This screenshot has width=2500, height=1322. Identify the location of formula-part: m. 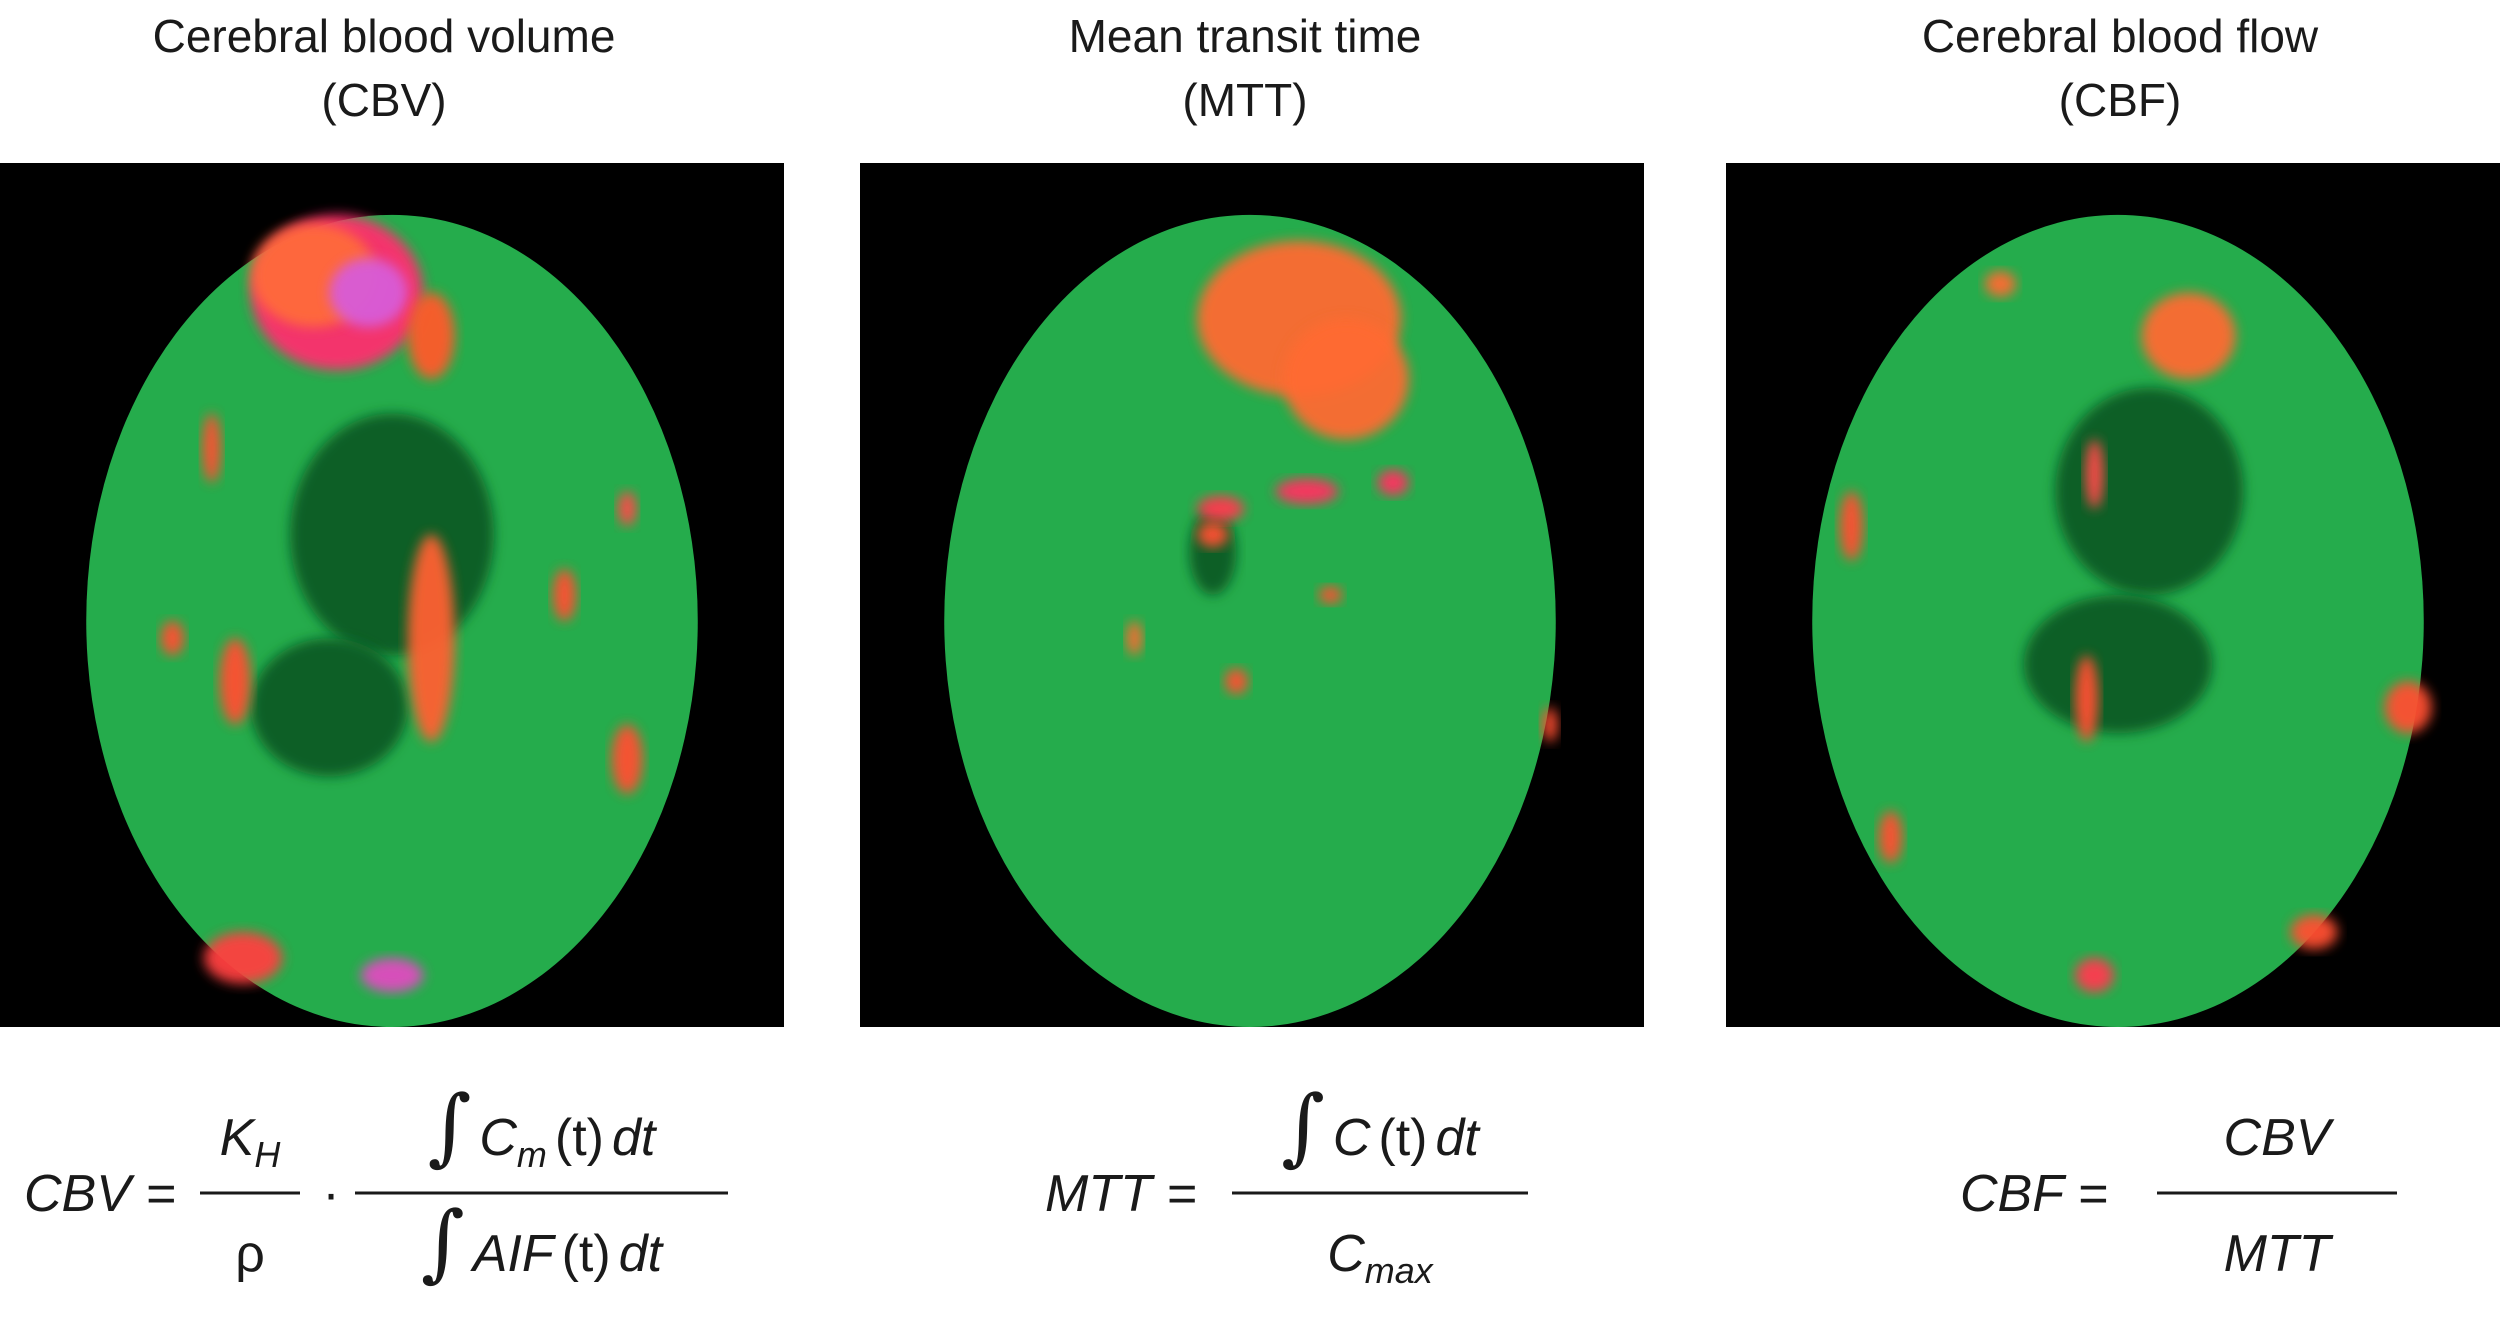
(532, 1154).